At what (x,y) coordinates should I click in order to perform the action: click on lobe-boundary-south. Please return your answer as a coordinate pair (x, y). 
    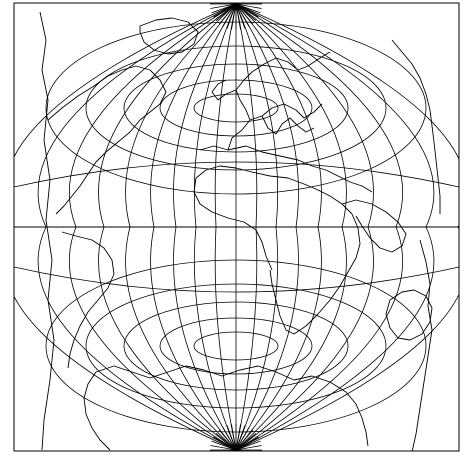
    Looking at the image, I should click on (236, 279).